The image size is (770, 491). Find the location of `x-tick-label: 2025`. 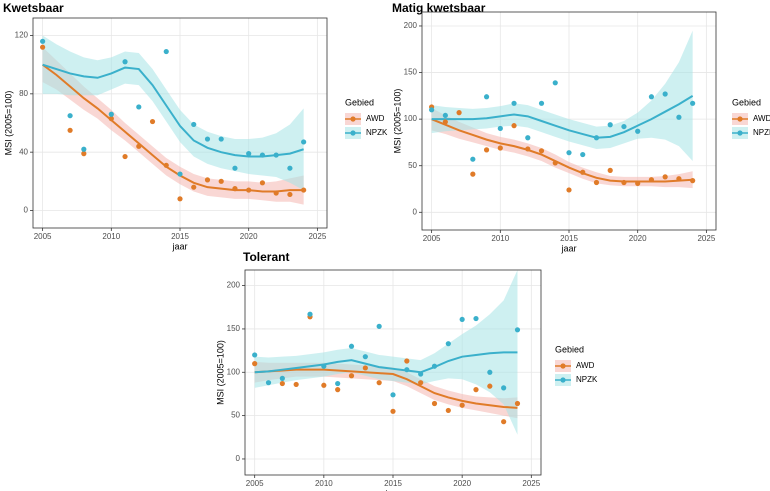

x-tick-label: 2025 is located at coordinates (317, 236).